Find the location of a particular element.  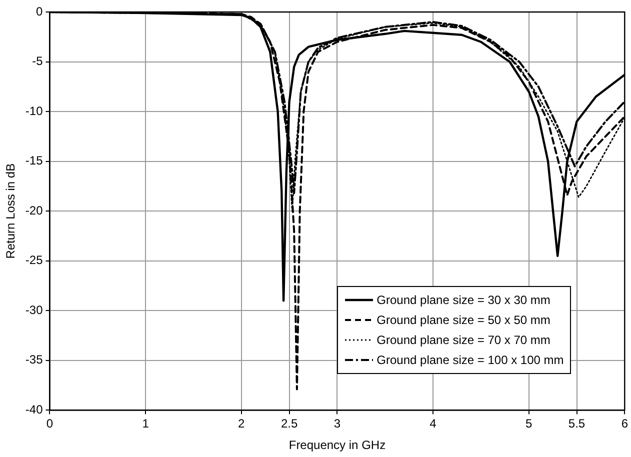

x-tick-label: 1 is located at coordinates (146, 423).